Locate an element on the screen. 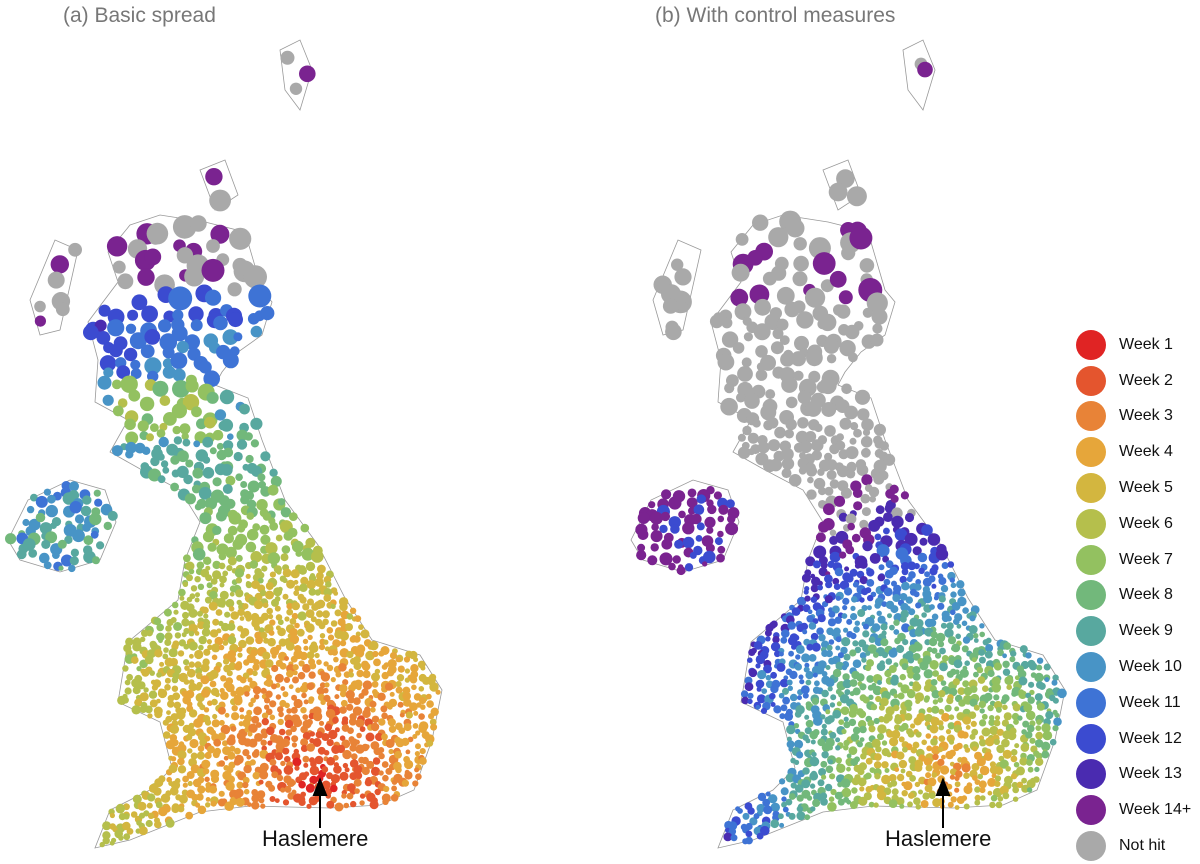 Image resolution: width=1200 pixels, height=864 pixels. legend-label: Week 14+ is located at coordinates (1155, 810).